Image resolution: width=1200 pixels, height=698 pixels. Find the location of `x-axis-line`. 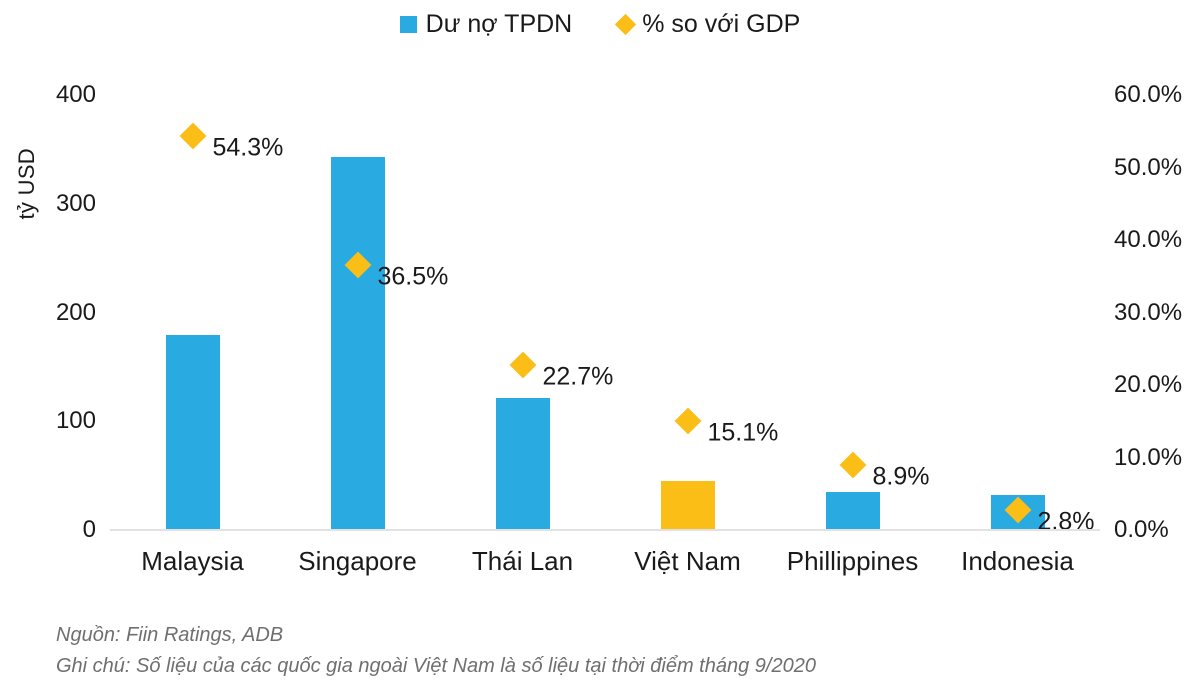

x-axis-line is located at coordinates (605, 530).